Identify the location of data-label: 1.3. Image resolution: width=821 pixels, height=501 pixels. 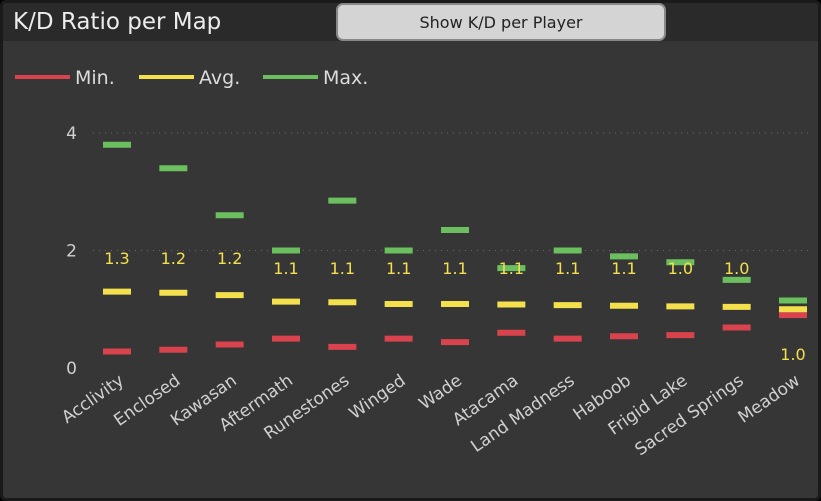
(116, 258).